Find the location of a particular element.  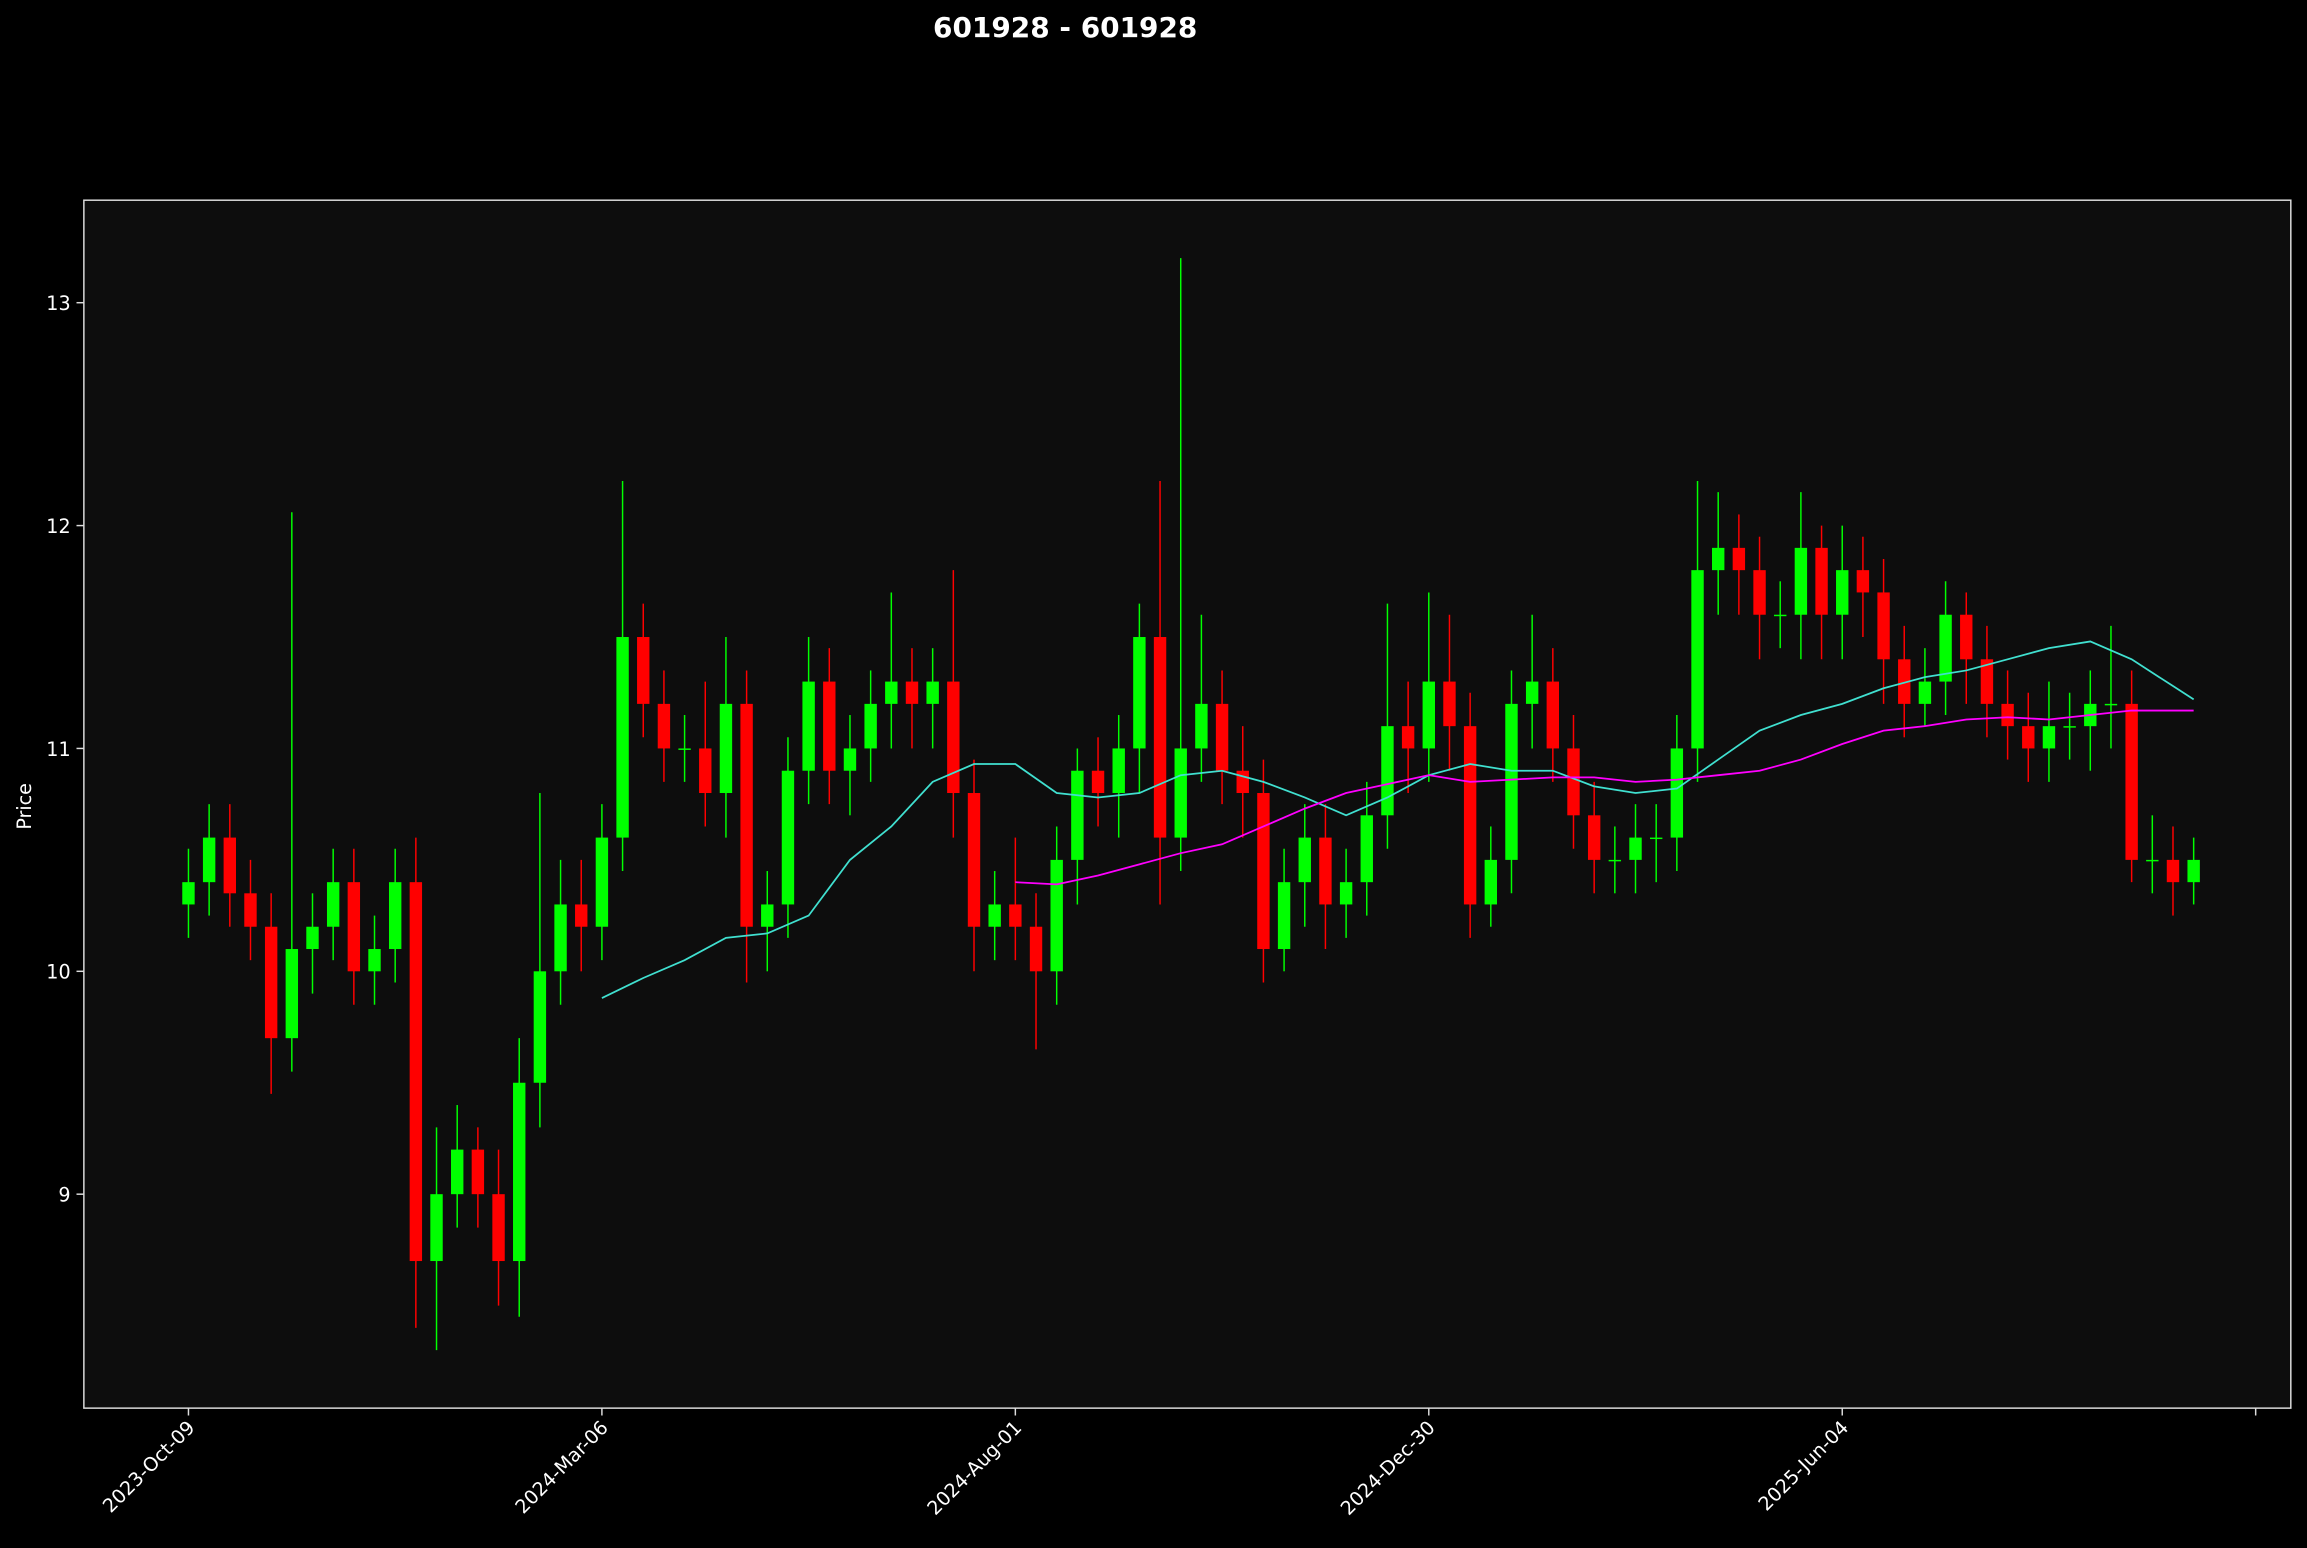

y-tick-label: 13 is located at coordinates (58, 303).